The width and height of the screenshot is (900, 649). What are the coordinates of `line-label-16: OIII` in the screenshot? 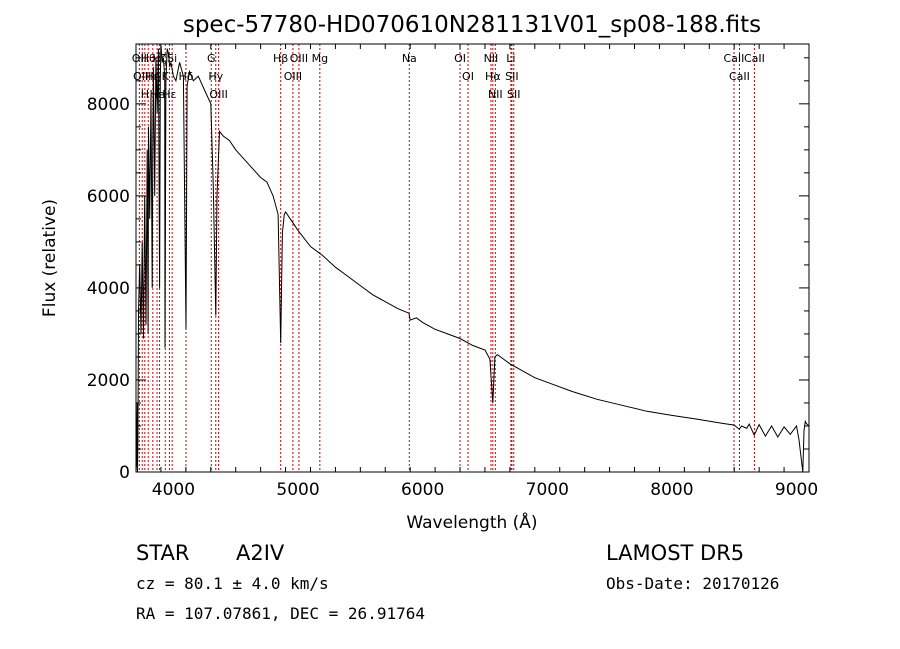 It's located at (299, 58).